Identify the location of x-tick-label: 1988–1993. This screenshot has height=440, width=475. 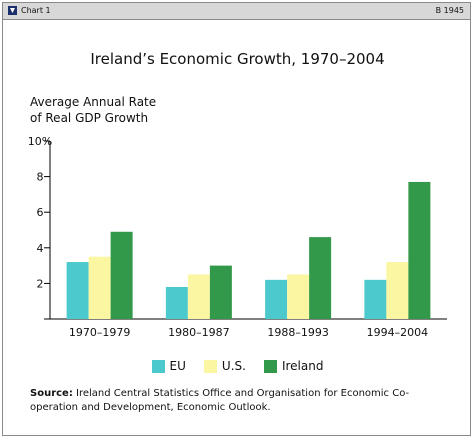
(298, 332).